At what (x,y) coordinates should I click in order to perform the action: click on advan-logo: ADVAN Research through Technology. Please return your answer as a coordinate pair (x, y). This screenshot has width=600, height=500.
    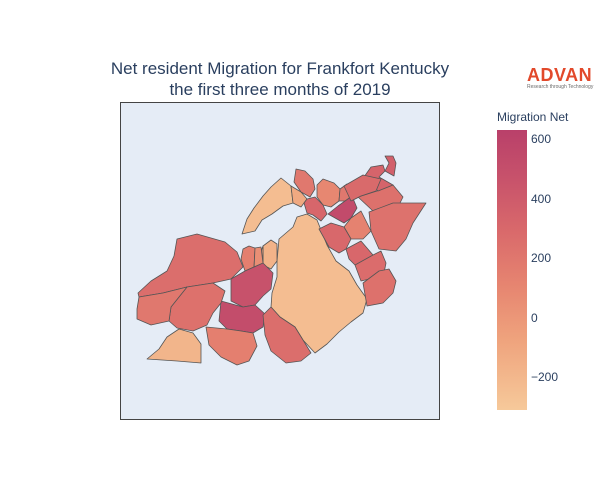
    Looking at the image, I should click on (562, 78).